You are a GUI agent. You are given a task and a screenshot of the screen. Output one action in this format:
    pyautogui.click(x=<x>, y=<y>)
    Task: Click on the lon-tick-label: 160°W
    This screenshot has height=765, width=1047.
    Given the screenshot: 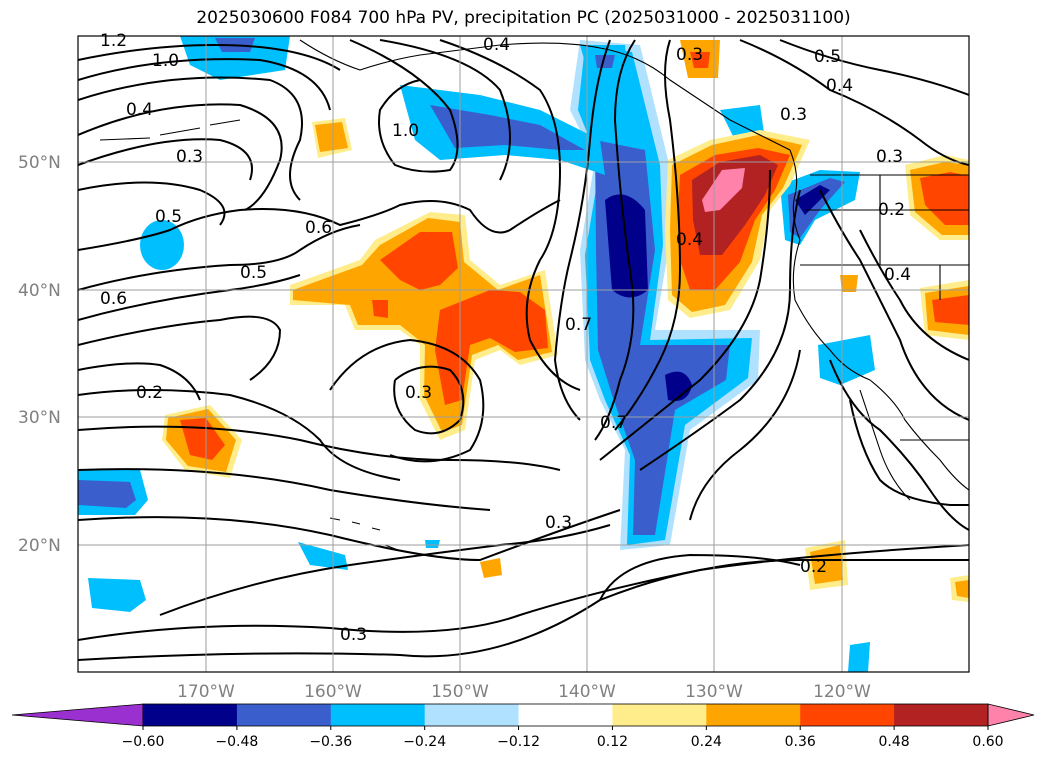 What is the action you would take?
    pyautogui.click(x=333, y=692)
    